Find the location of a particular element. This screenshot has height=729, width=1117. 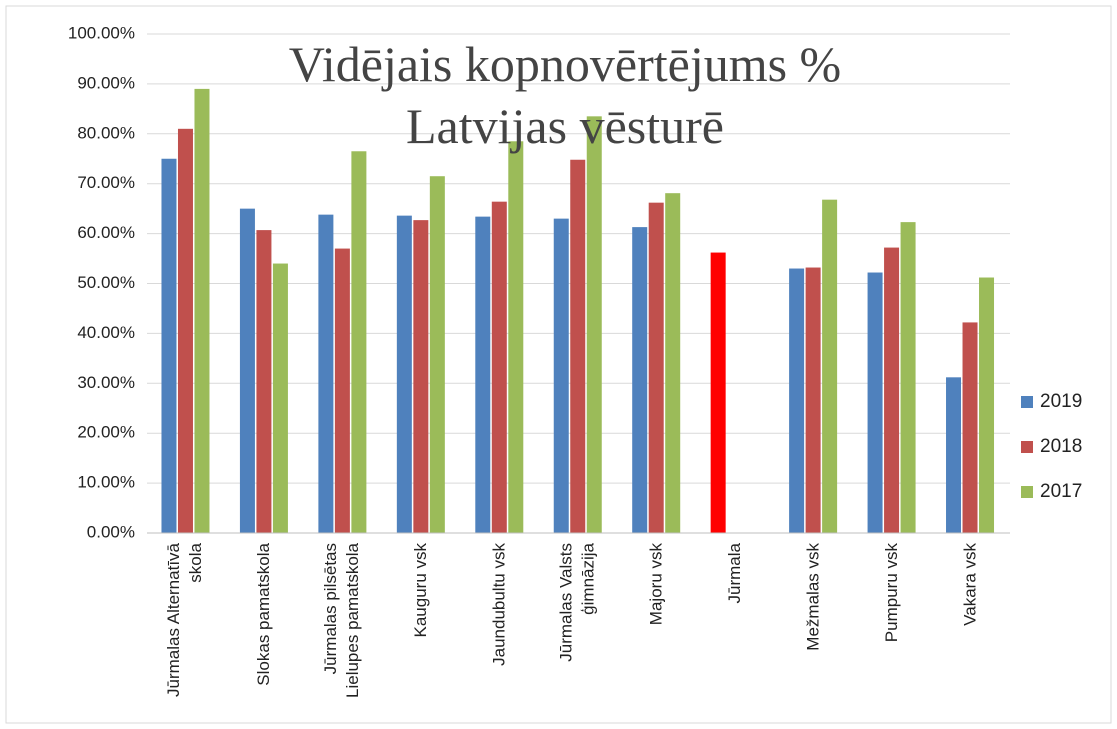

x-tick-label: Jūrmalas Valsts ģimnāzija is located at coordinates (577, 601).